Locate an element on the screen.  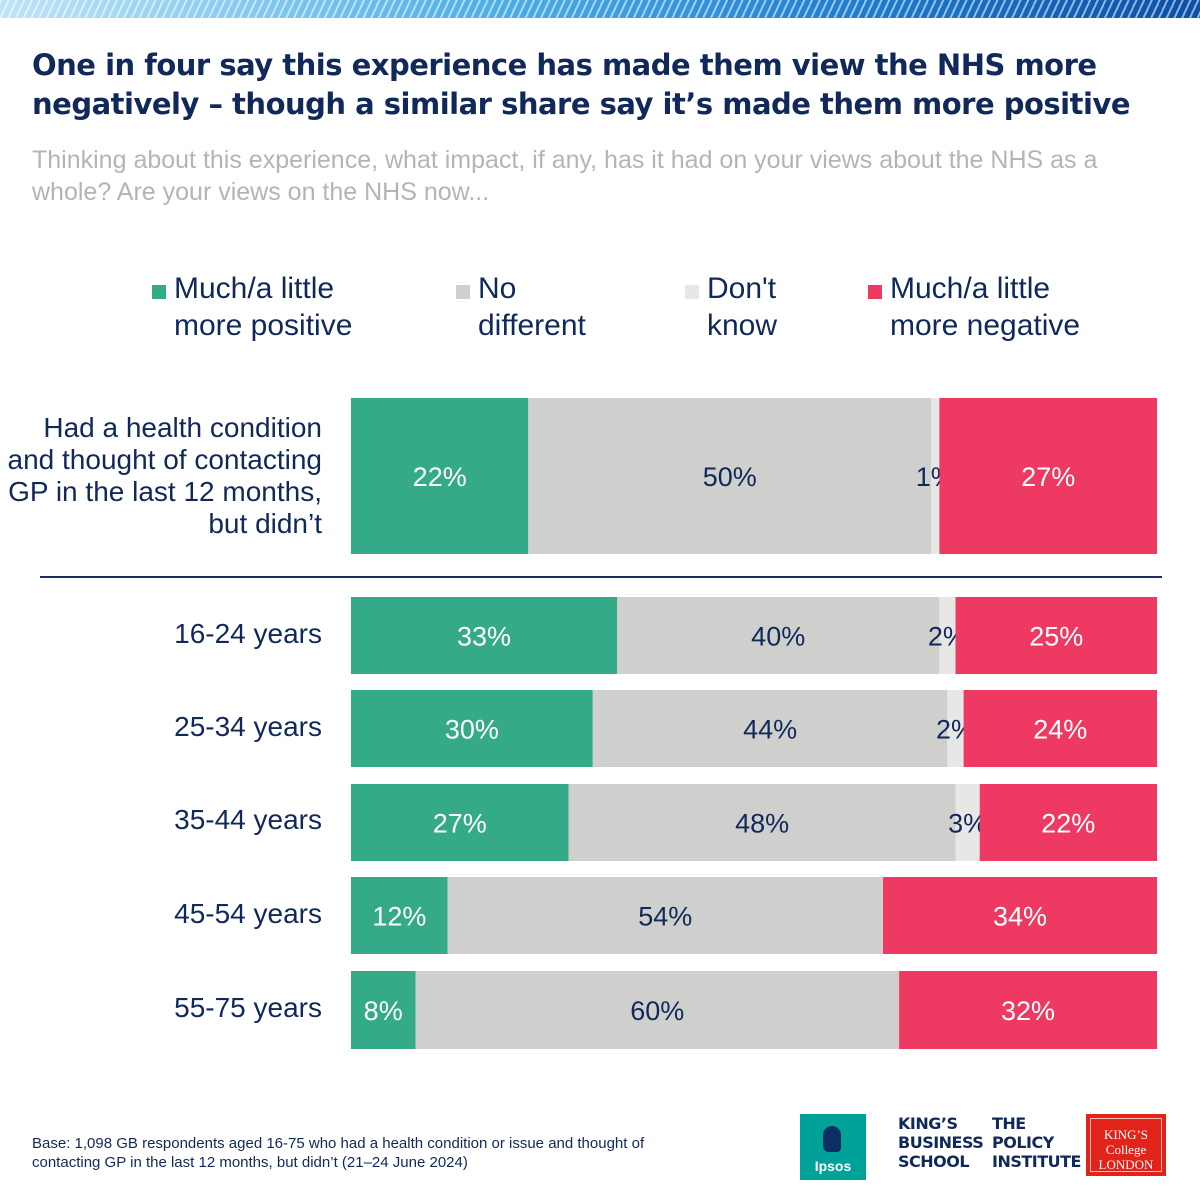
bar-label-positive-row-4: 12% is located at coordinates (399, 917).